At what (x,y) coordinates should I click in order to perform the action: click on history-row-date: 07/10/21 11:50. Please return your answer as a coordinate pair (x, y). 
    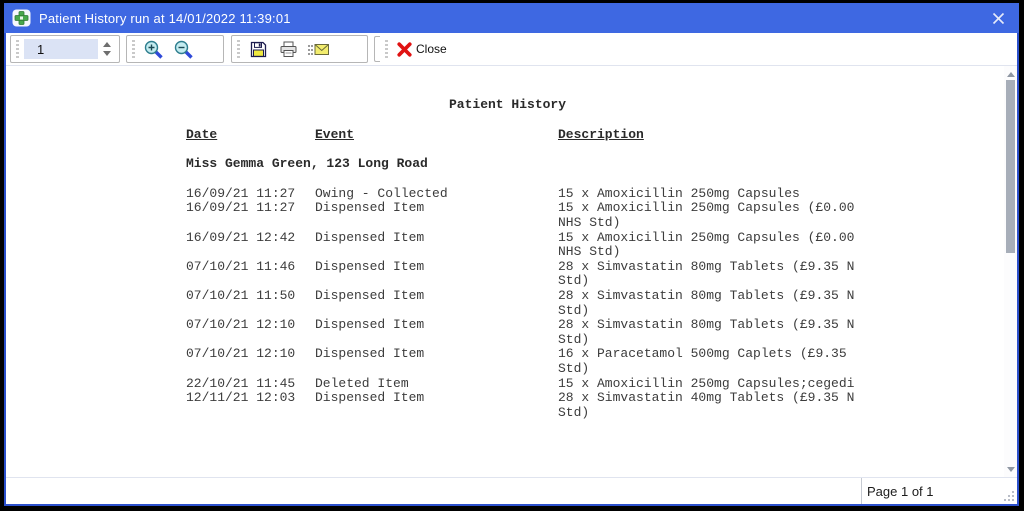
    Looking at the image, I should click on (241, 295).